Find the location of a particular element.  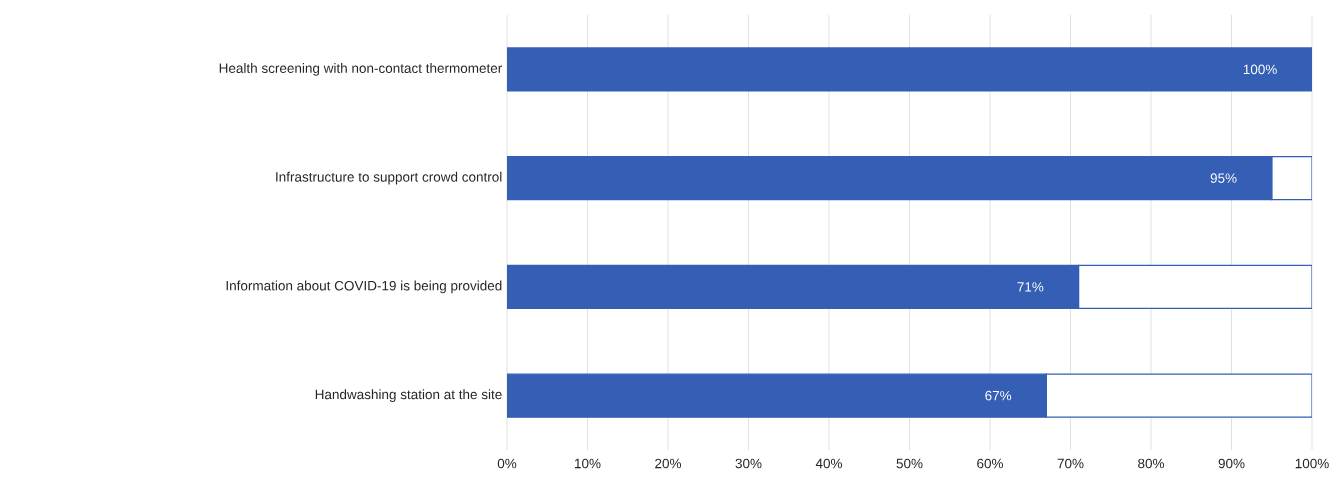

x-tick-label: 40% is located at coordinates (829, 463).